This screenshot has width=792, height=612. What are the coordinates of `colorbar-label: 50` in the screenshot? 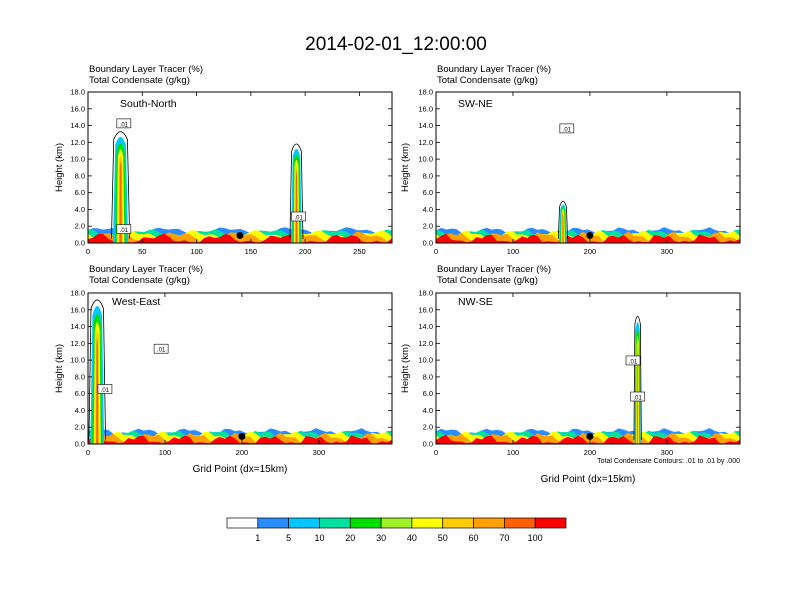 It's located at (443, 538).